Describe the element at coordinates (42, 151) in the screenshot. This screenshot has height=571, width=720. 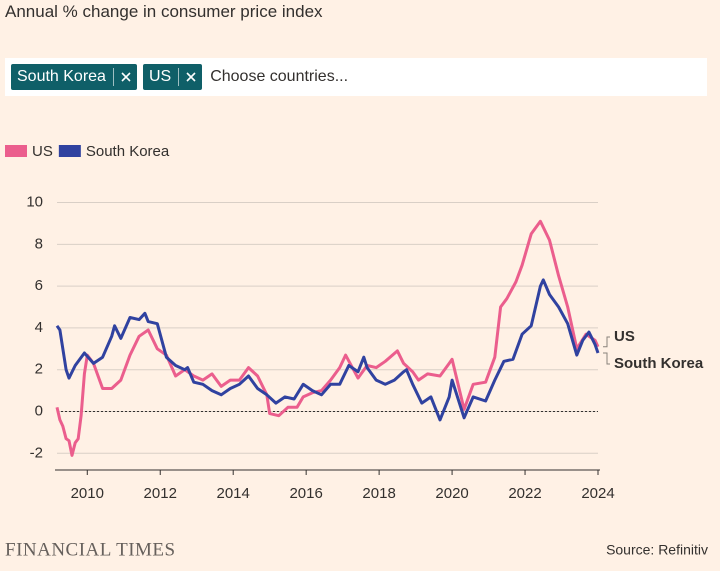
I see `legend-label: US` at that location.